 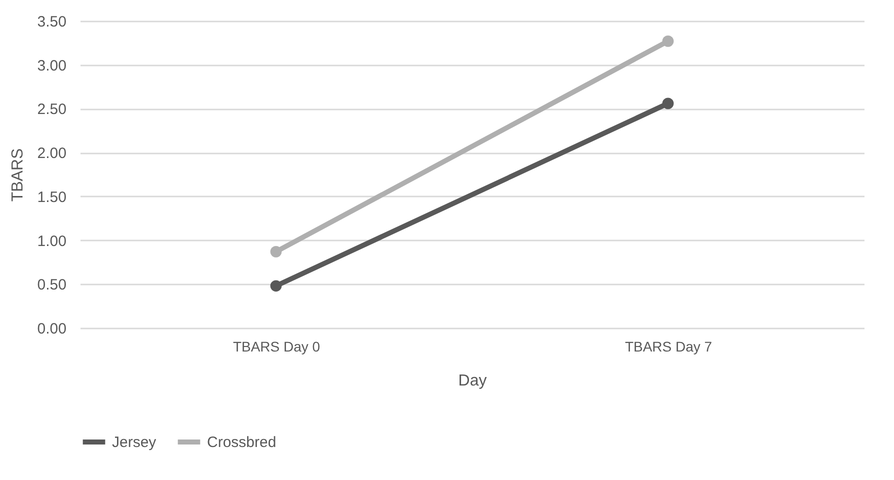 I want to click on y-tick-label: 1.50, so click(x=51, y=197).